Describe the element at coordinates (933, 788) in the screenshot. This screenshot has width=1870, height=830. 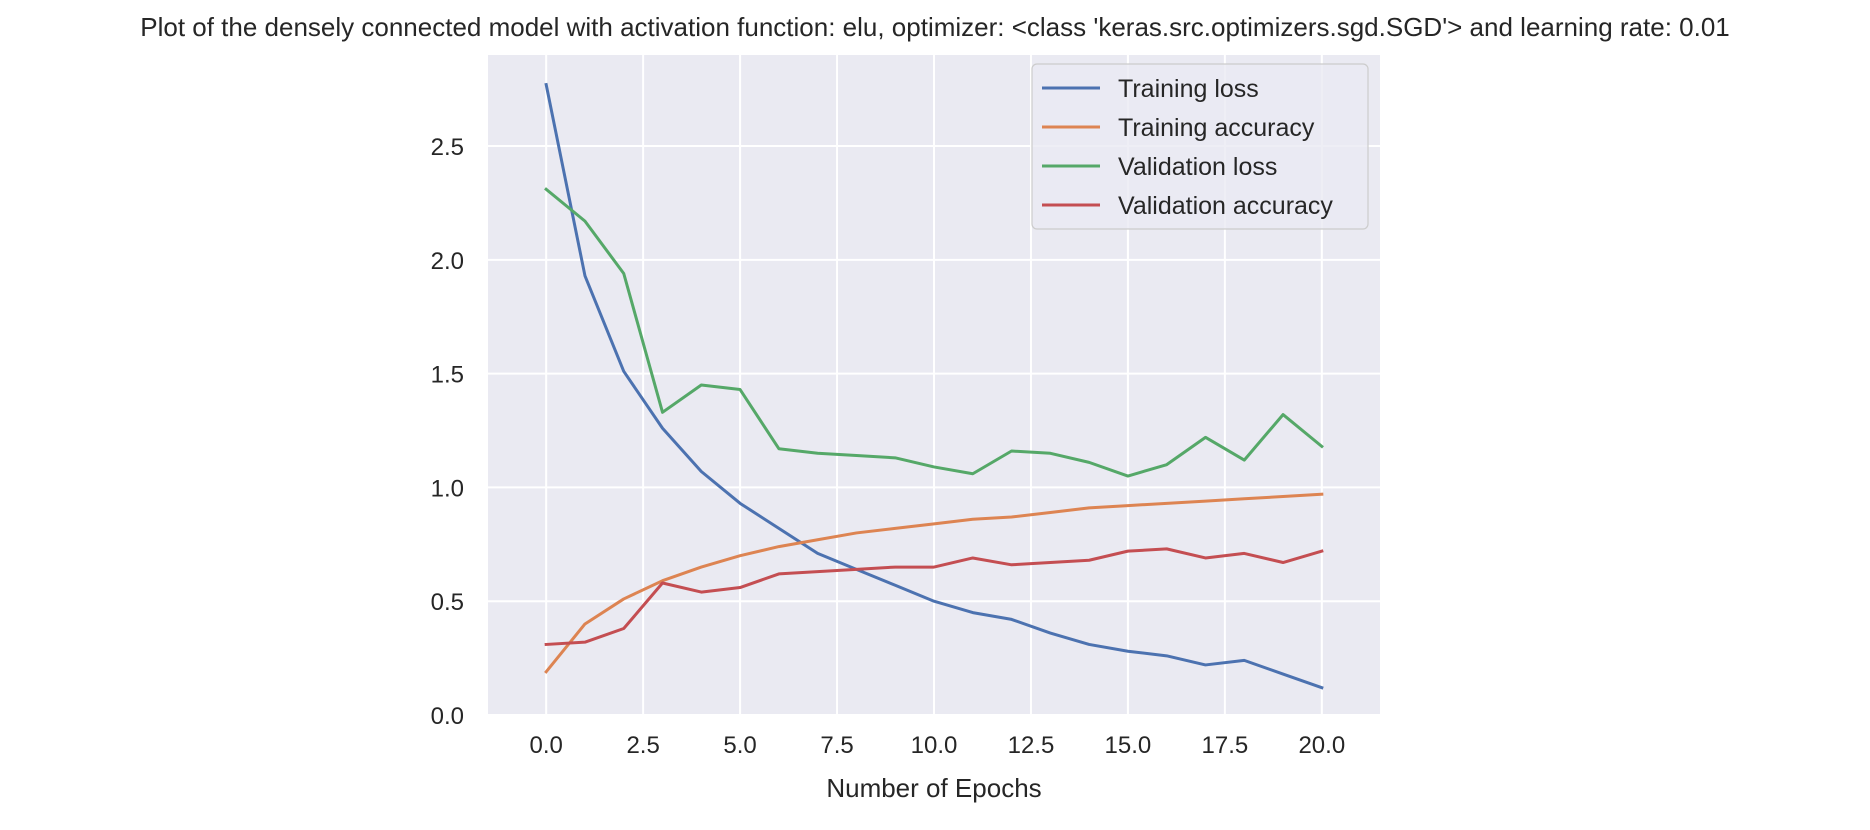
I see `x-axis-label: Number of Epochs` at that location.